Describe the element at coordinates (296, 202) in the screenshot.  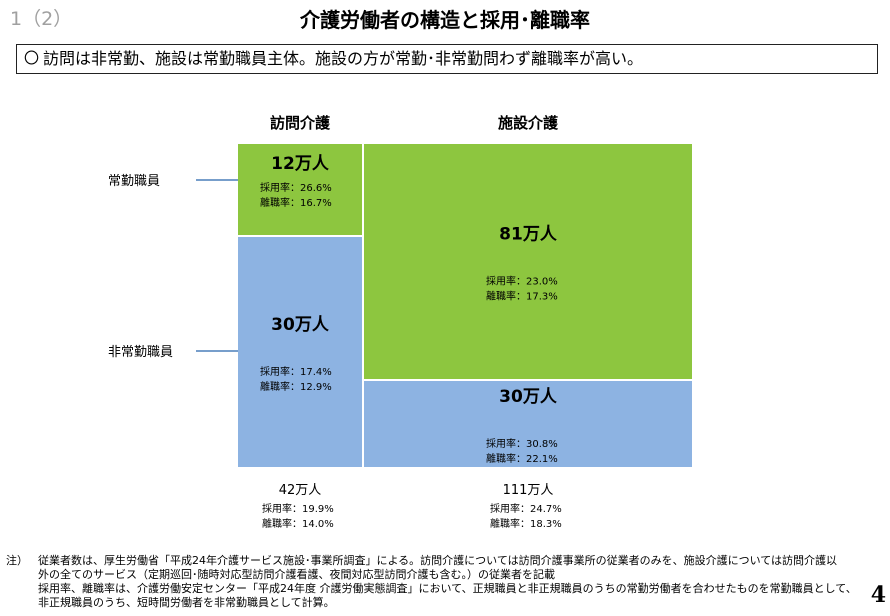
I see `cell-leave-rate-label: 離職率：16.7%` at that location.